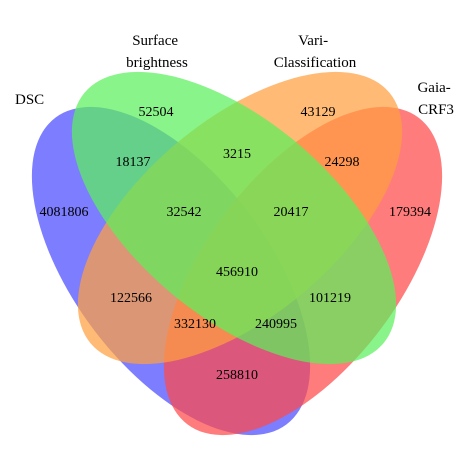 This screenshot has height=474, width=474. Describe the element at coordinates (342, 162) in the screenshot. I see `count-vari-gaia: 24298` at that location.